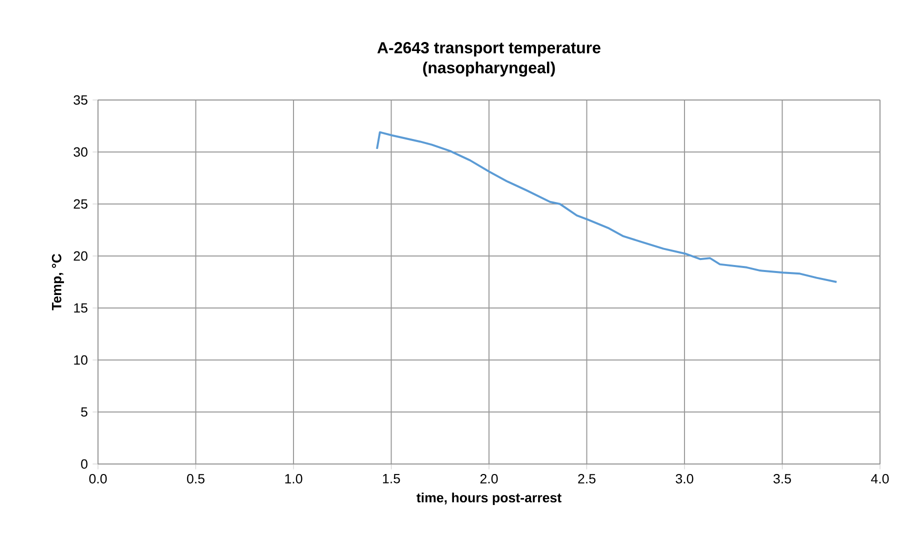 This screenshot has height=552, width=907. I want to click on y-tick-label: 15, so click(81, 308).